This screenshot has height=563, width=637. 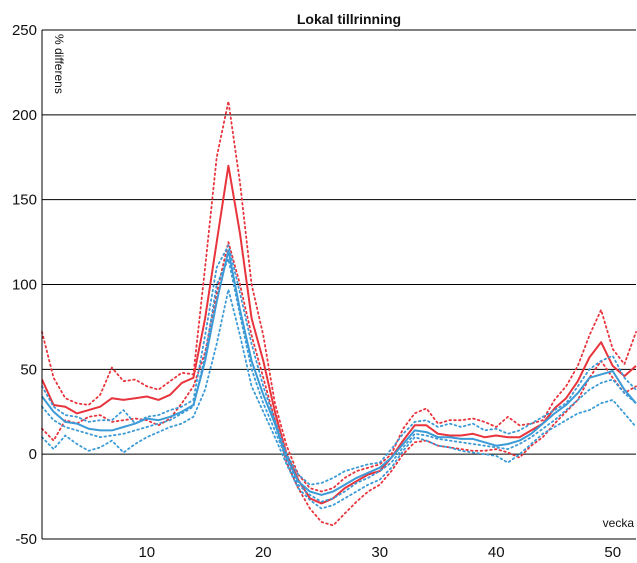 What do you see at coordinates (496, 552) in the screenshot?
I see `x-tick-label-3: 40` at bounding box center [496, 552].